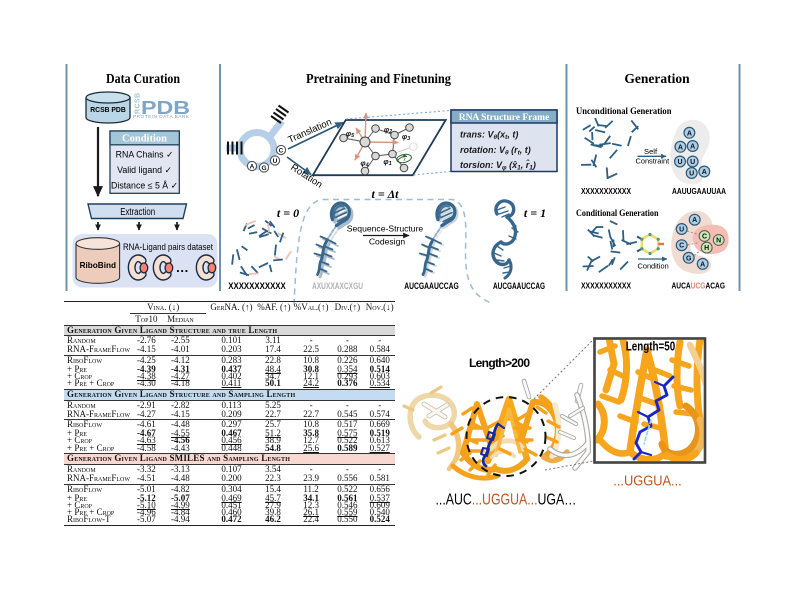  What do you see at coordinates (405, 160) in the screenshot?
I see `svg-text: r` at bounding box center [405, 160].